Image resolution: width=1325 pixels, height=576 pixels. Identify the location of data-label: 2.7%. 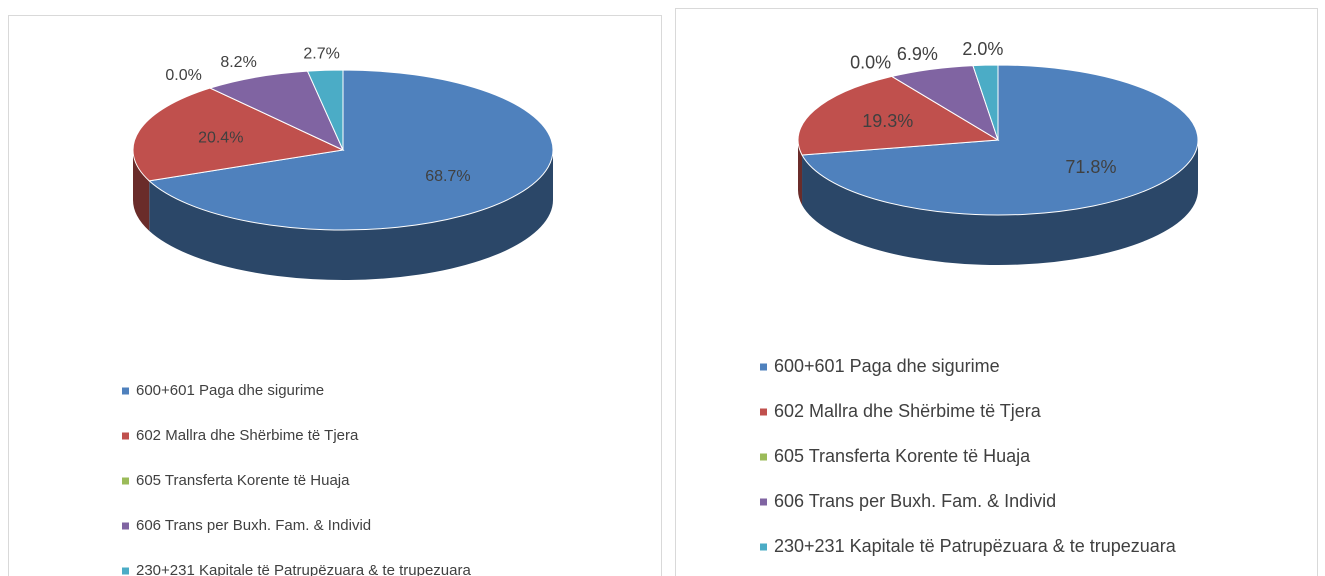
(321, 54).